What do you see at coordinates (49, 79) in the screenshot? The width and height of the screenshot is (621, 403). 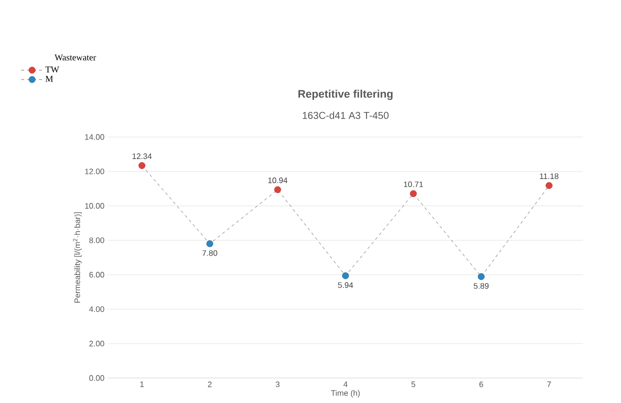 I see `legend-label: M` at bounding box center [49, 79].